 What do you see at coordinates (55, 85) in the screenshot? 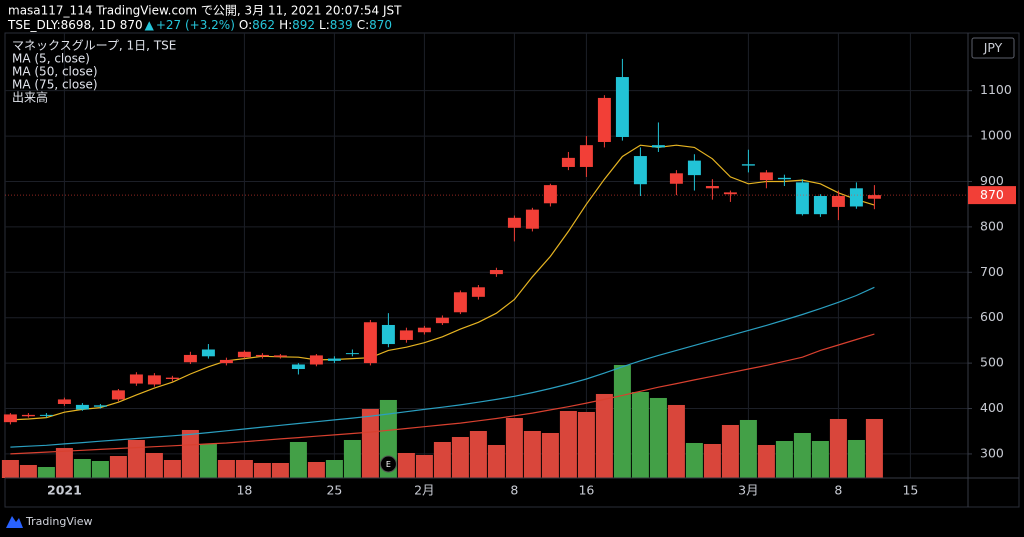
I see `legend-entry: MA (75, close)` at bounding box center [55, 85].